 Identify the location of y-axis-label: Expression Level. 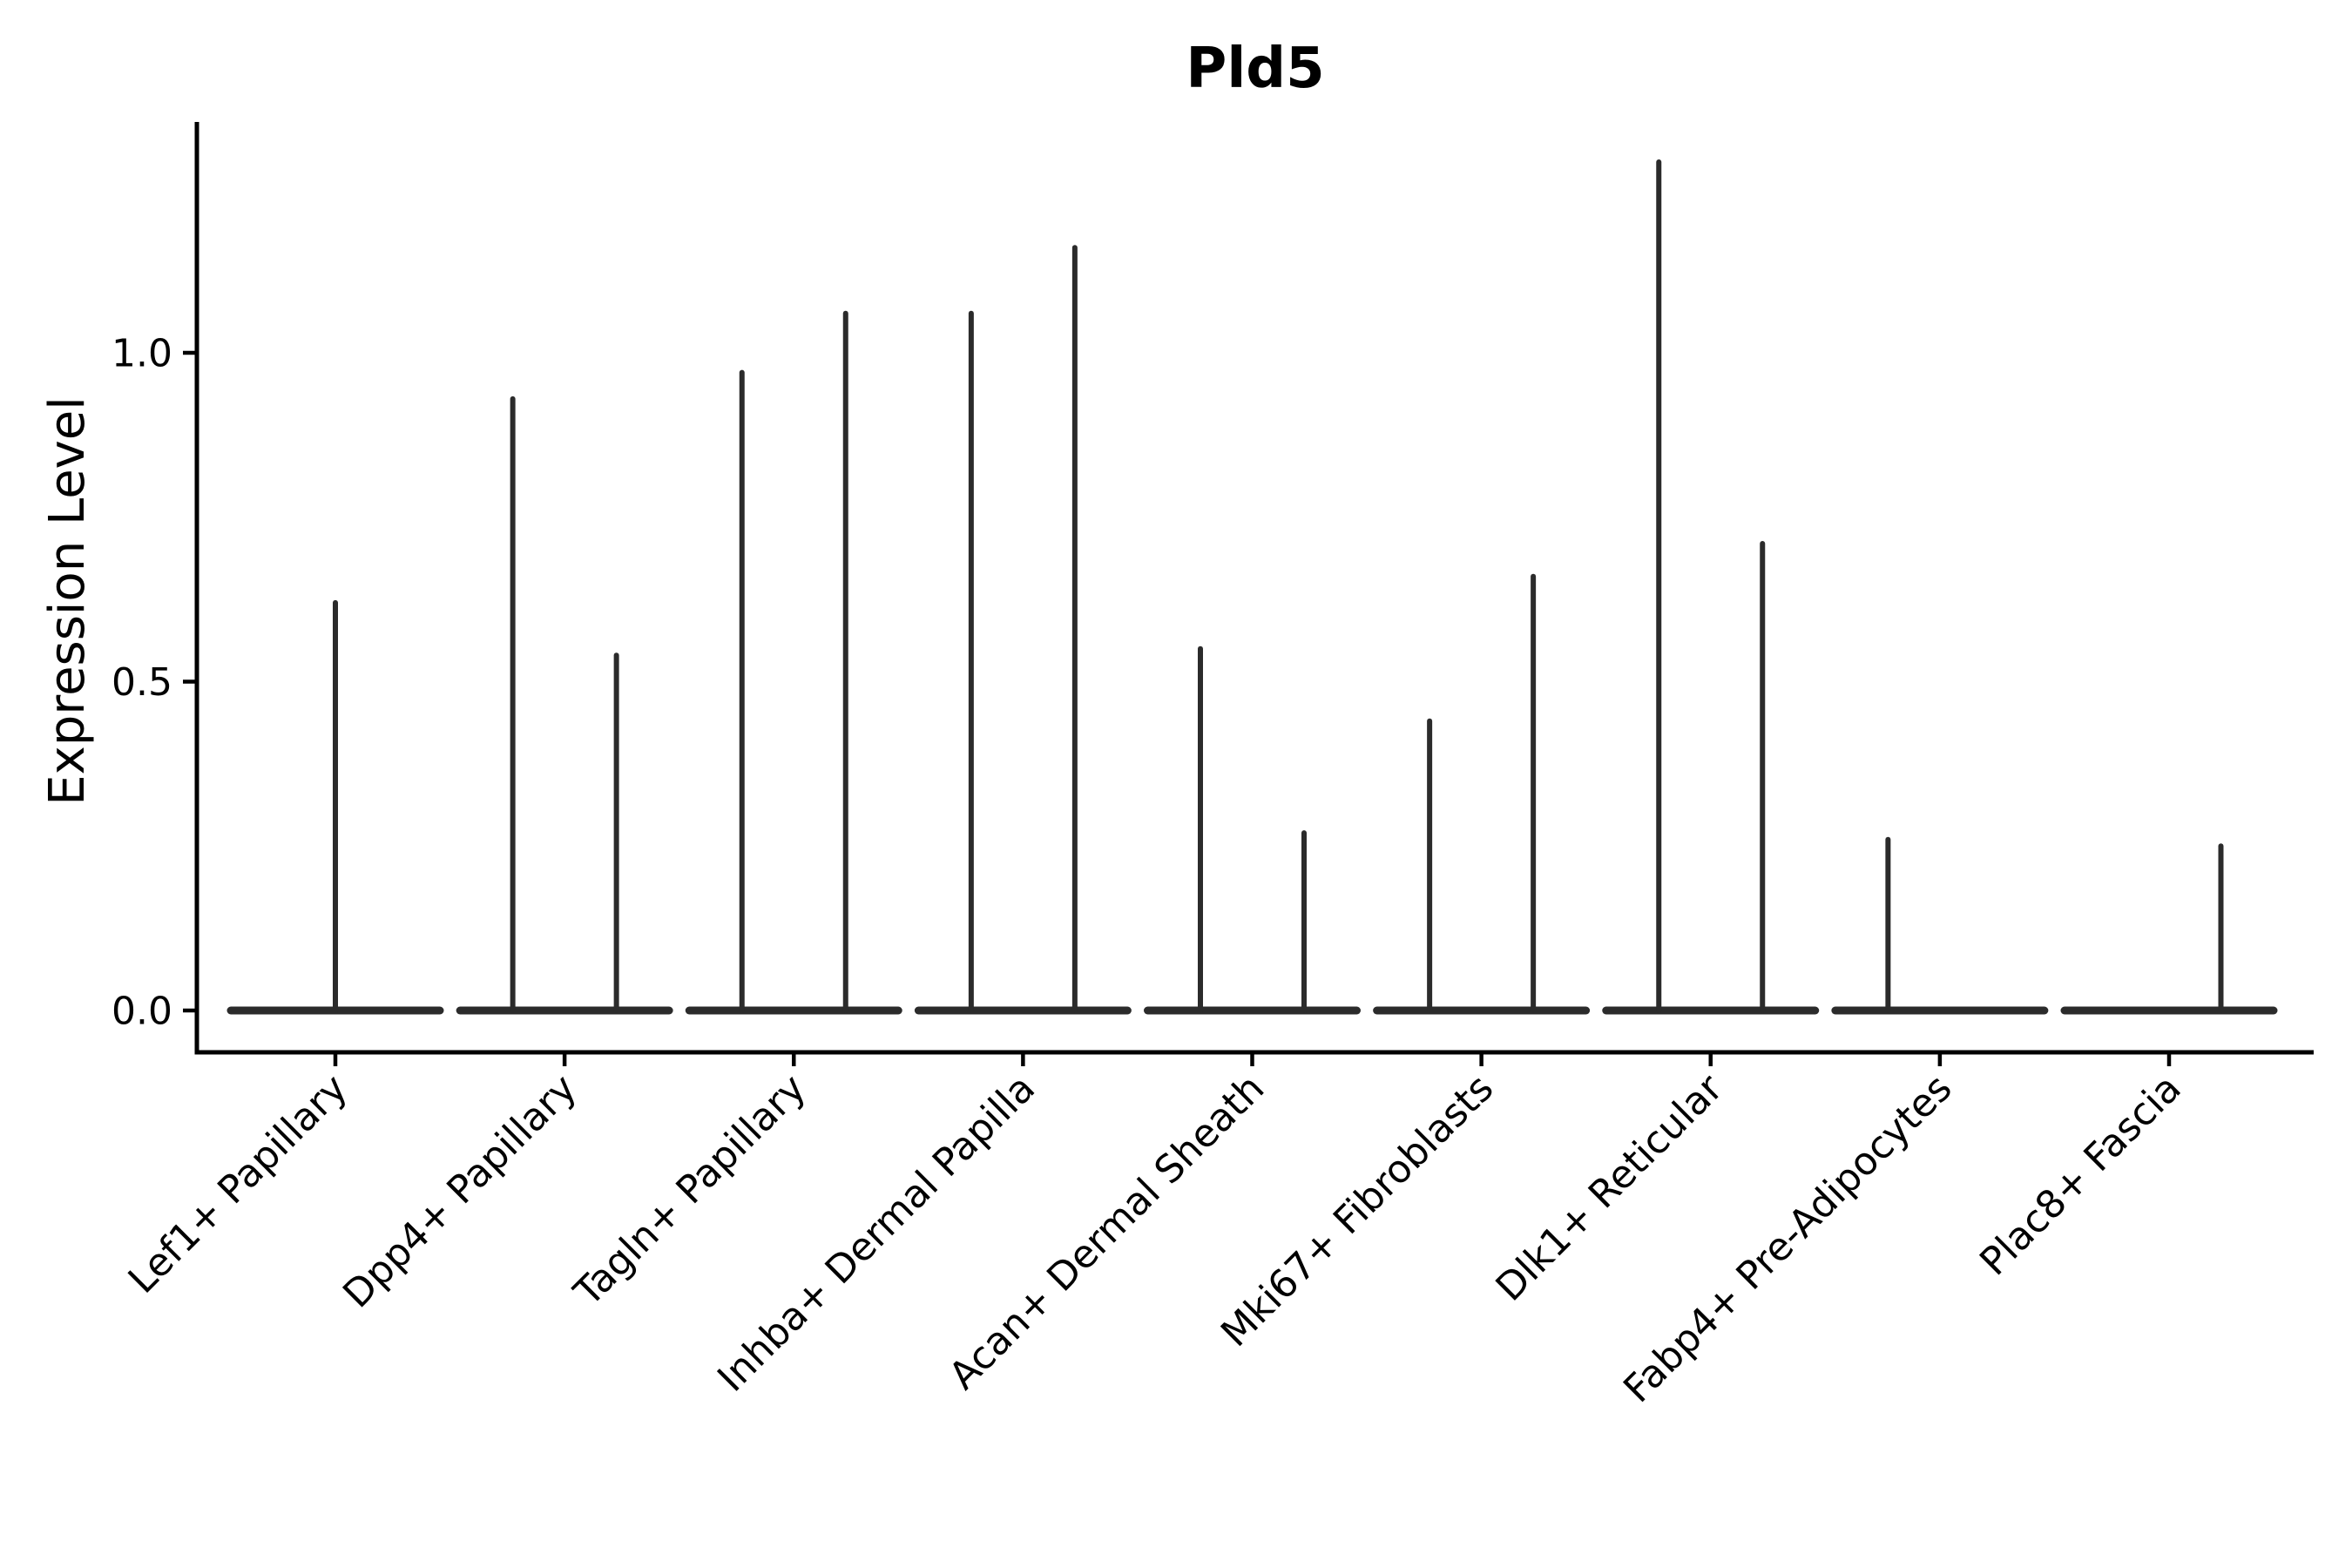
(67, 601).